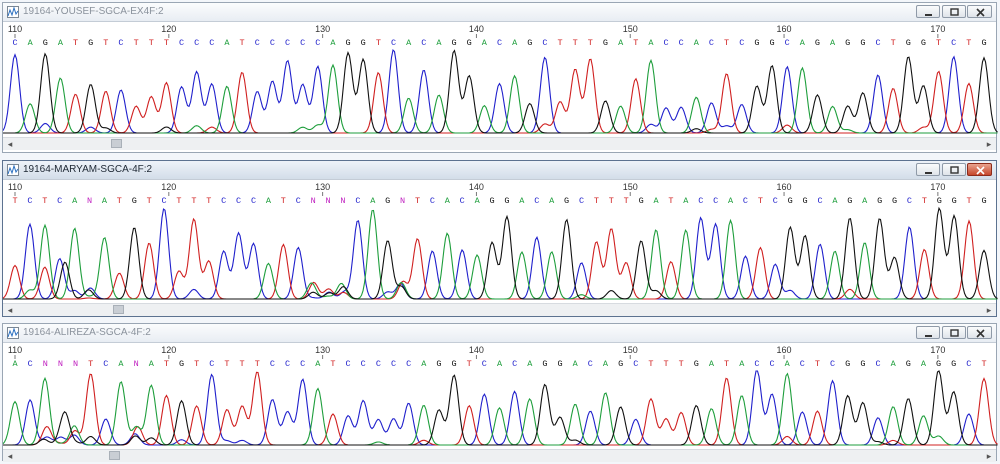 Image resolution: width=1000 pixels, height=464 pixels. What do you see at coordinates (928, 15) in the screenshot?
I see `minimize-icon` at bounding box center [928, 15].